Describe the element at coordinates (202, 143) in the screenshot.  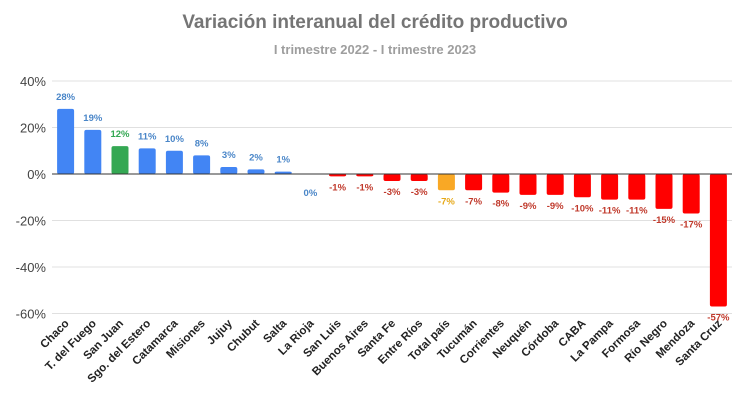
I see `data-label: 8%` at that location.